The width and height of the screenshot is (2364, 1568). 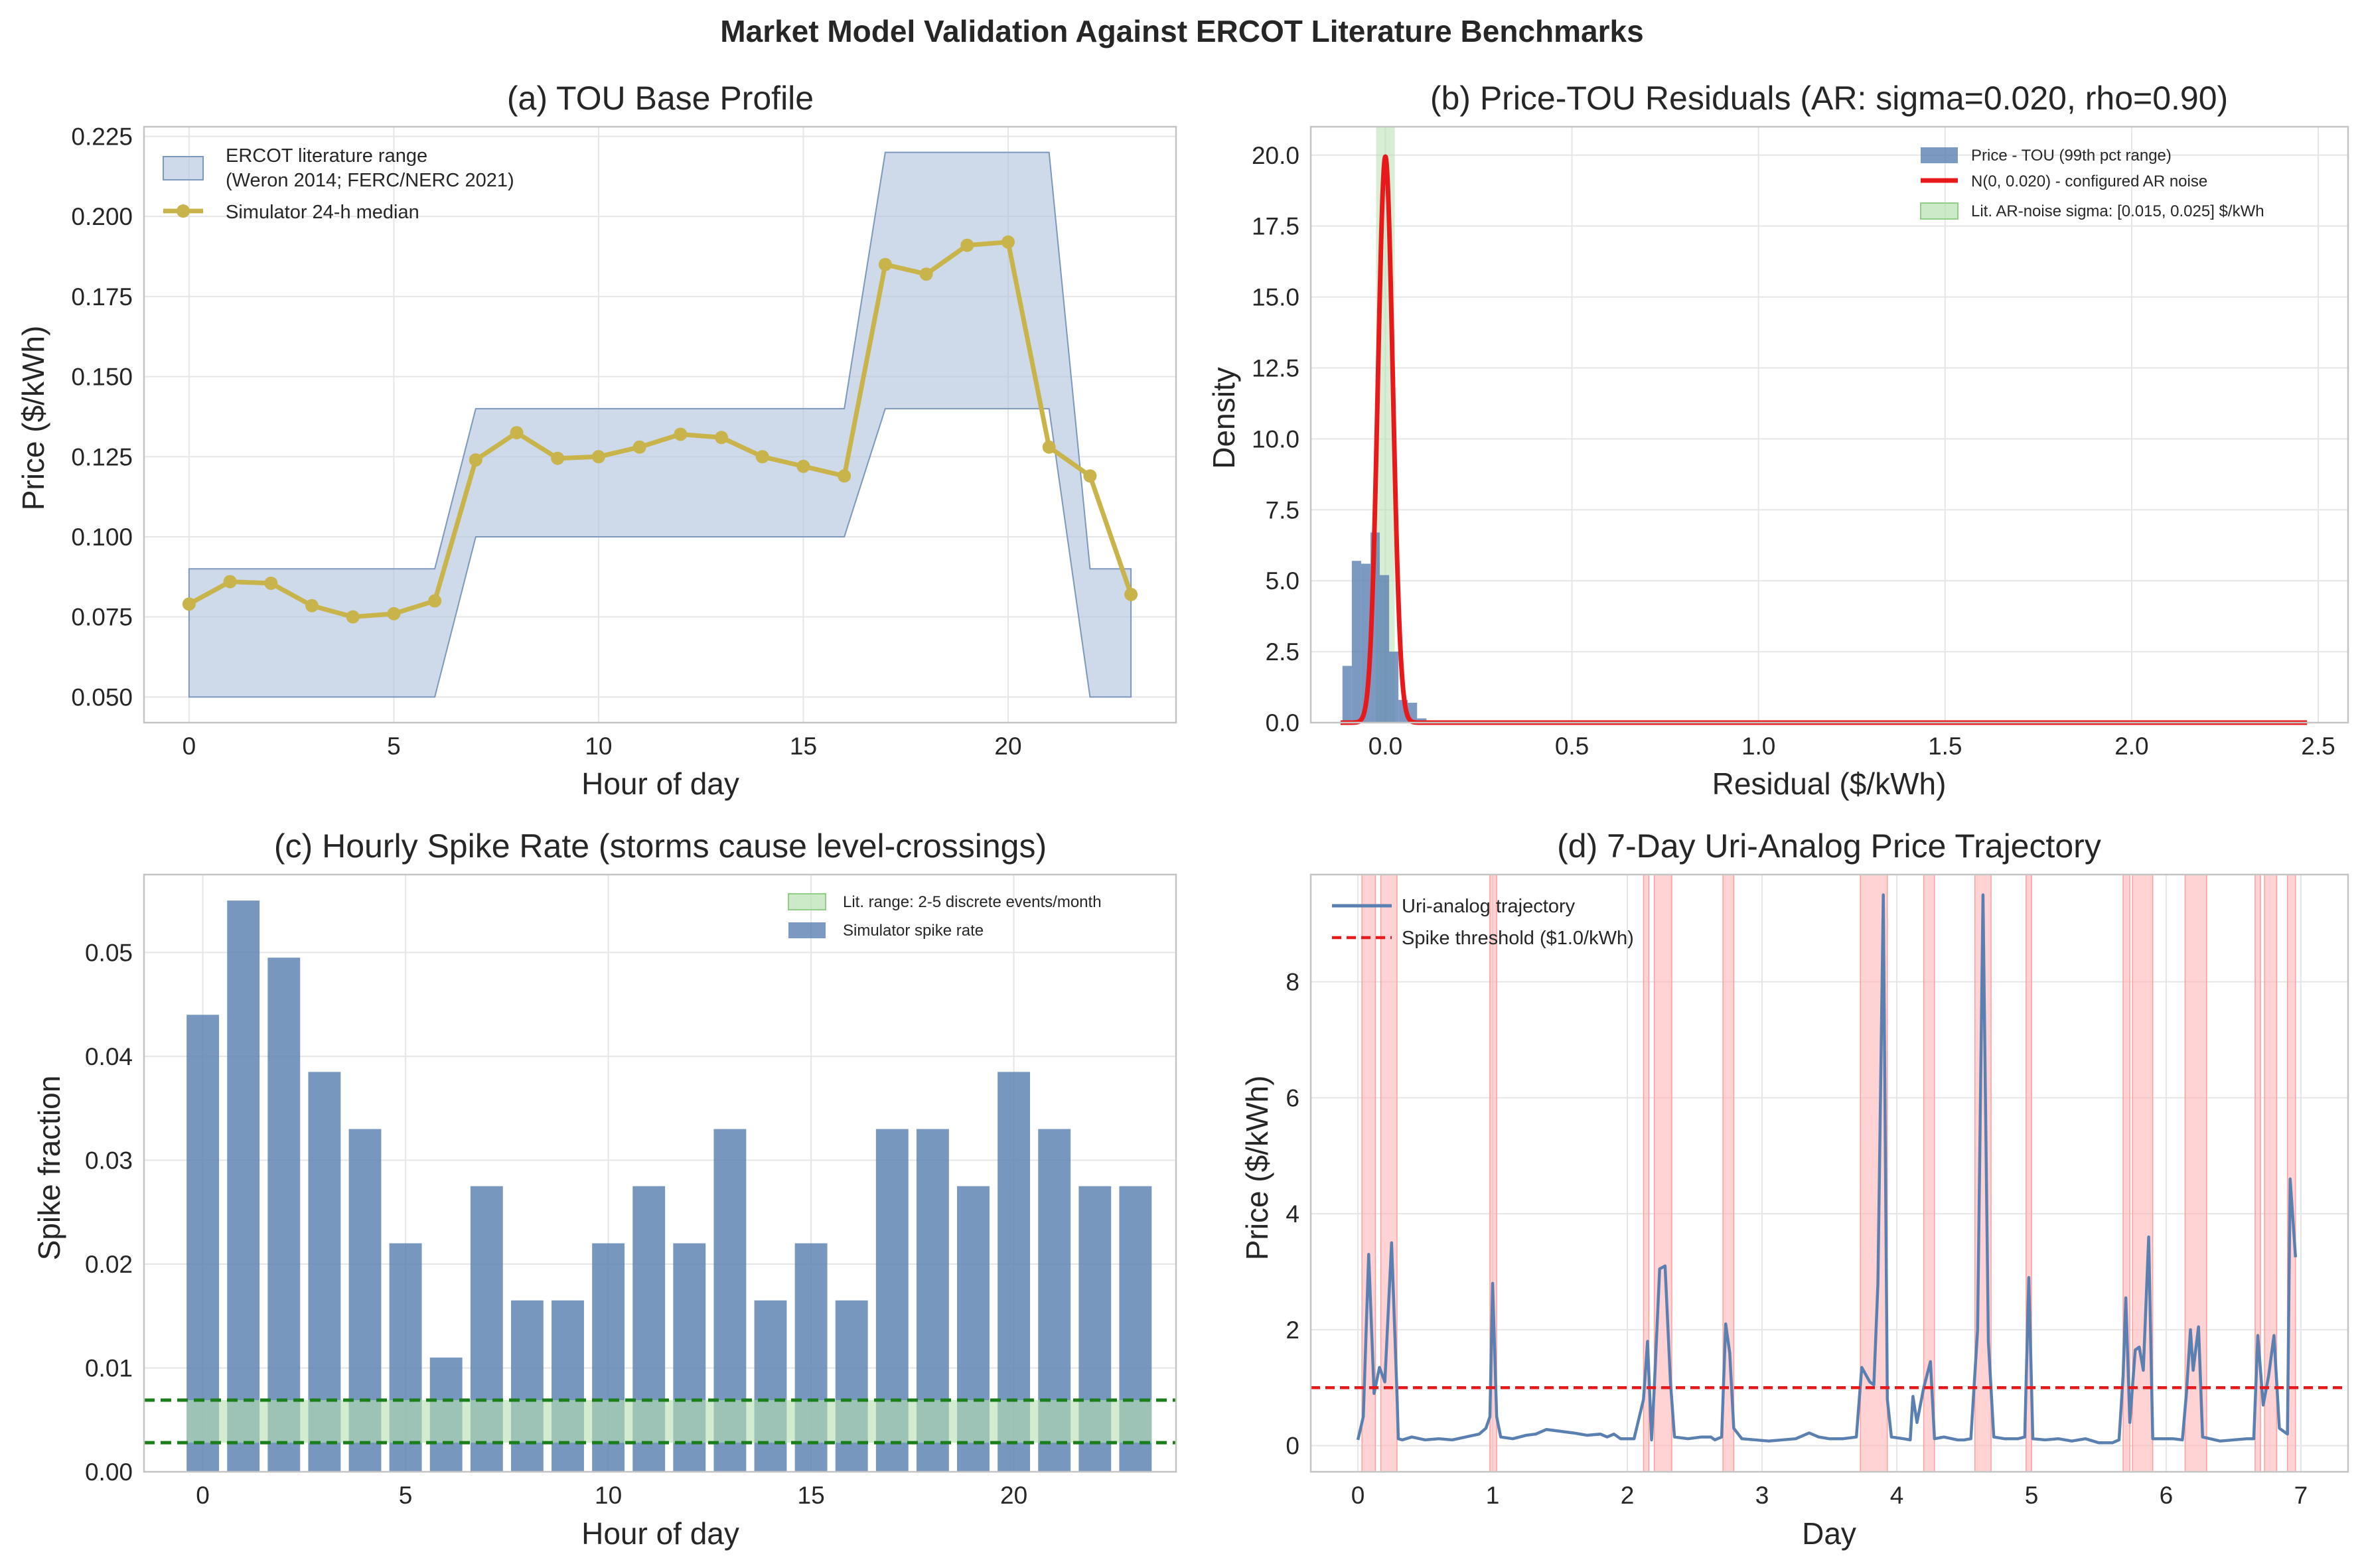 I want to click on legend-span-swatch, so click(x=1939, y=211).